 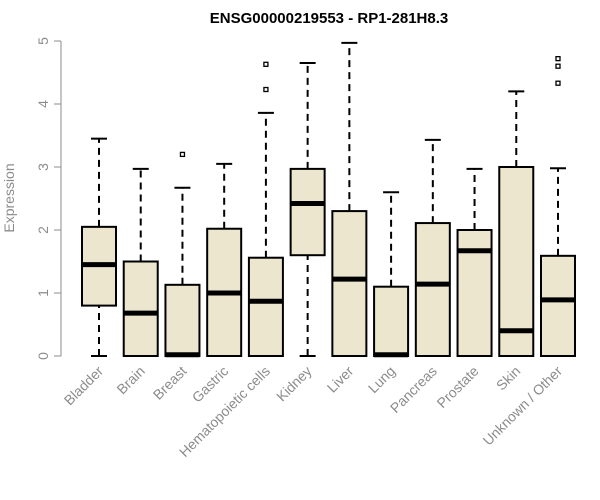 I want to click on box-group-brain, so click(x=140, y=262).